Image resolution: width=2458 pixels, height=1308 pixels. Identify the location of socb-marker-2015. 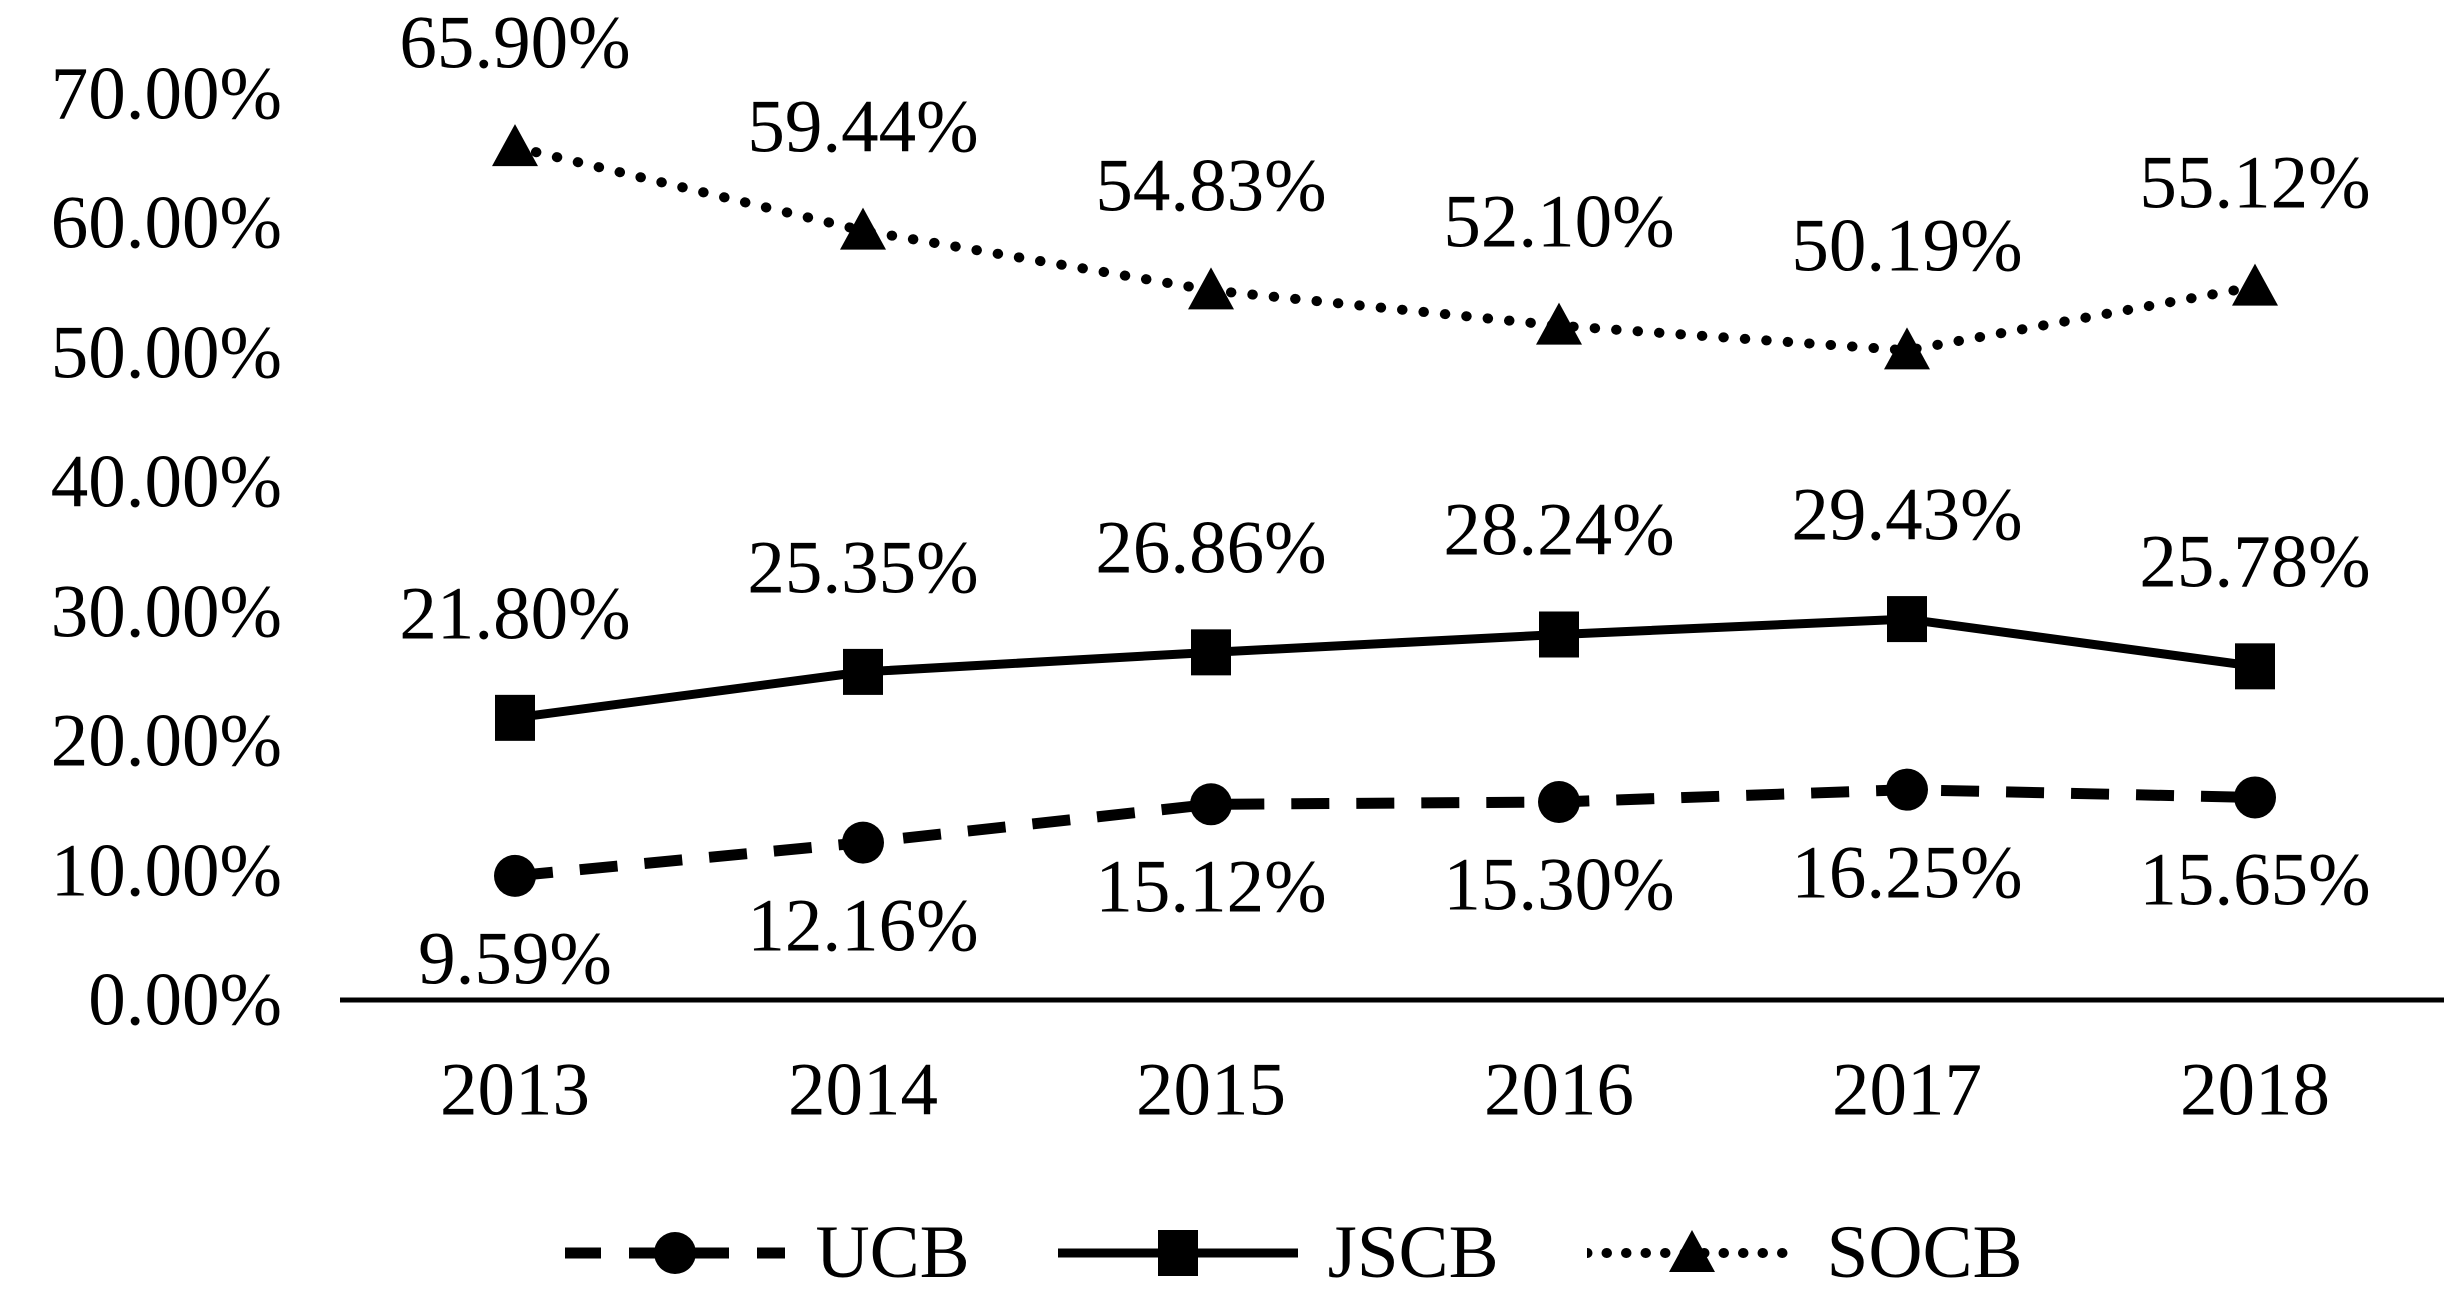
(1211, 288).